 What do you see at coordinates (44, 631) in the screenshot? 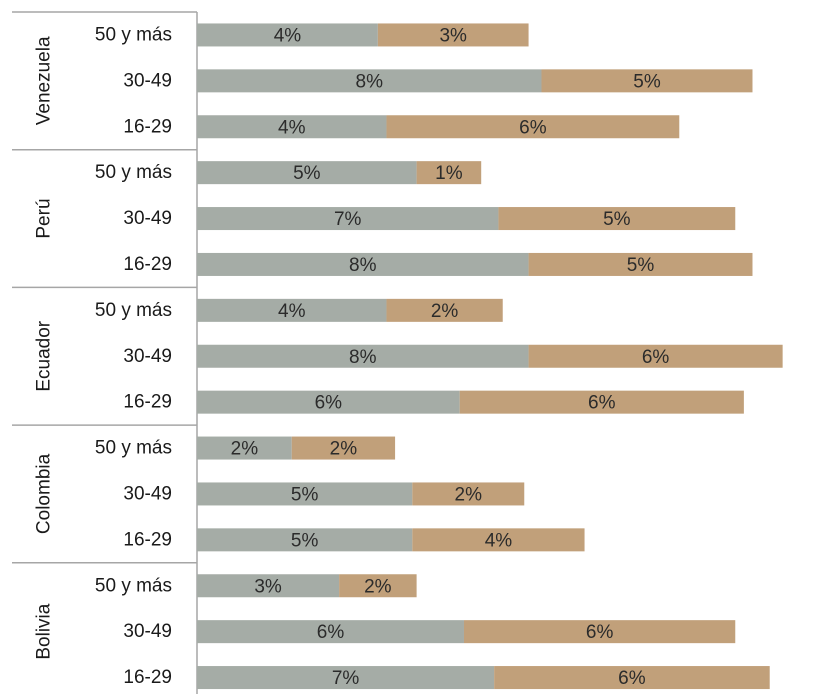
I see `group-label: Bolivia` at bounding box center [44, 631].